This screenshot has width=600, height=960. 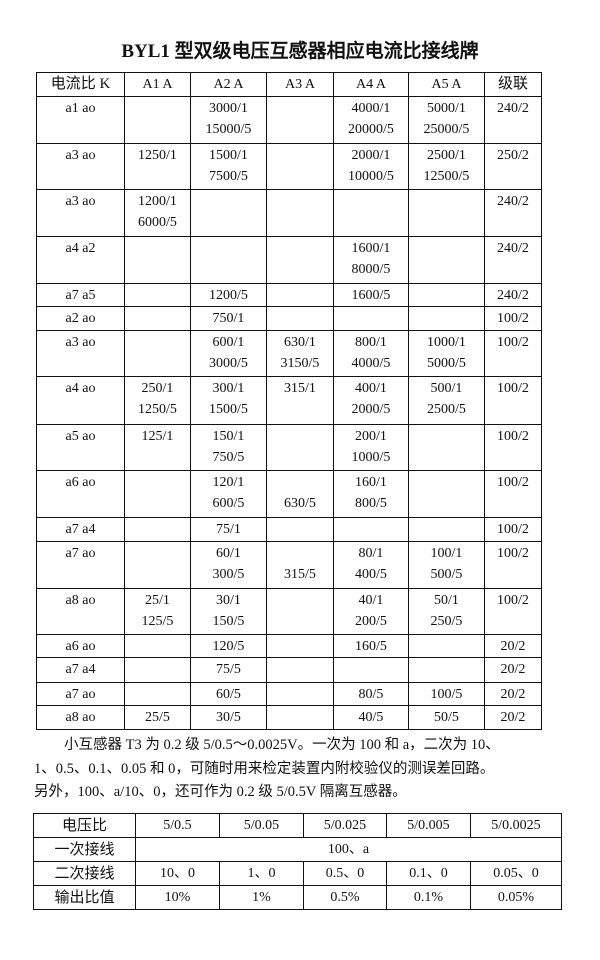 What do you see at coordinates (371, 482) in the screenshot?
I see `ratio-value: 160/1` at bounding box center [371, 482].